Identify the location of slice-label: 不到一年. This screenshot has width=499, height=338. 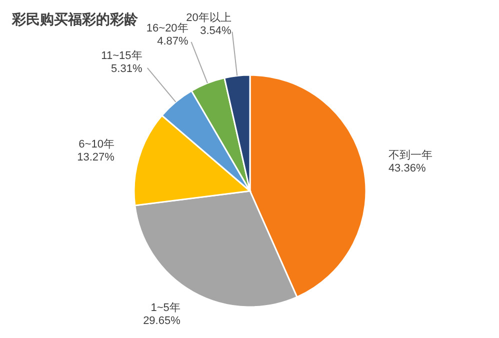
(410, 156).